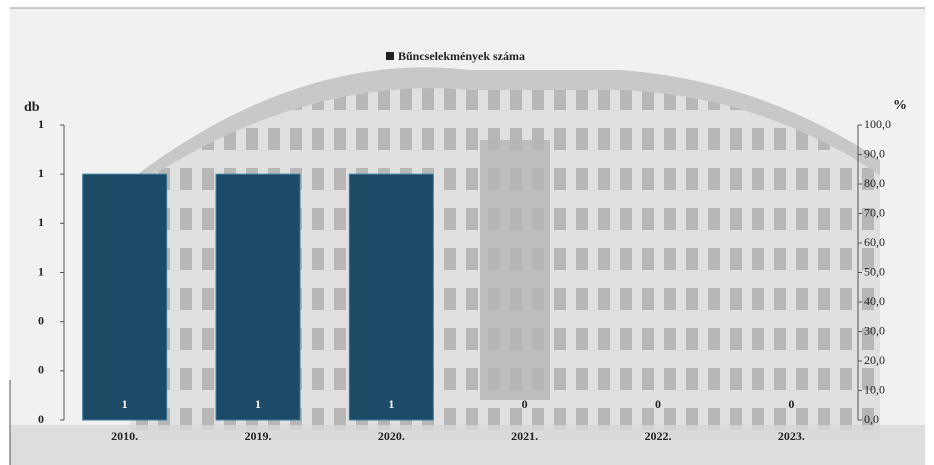 Image resolution: width=934 pixels, height=465 pixels. I want to click on y2-tick-label: 10,0, so click(874, 389).